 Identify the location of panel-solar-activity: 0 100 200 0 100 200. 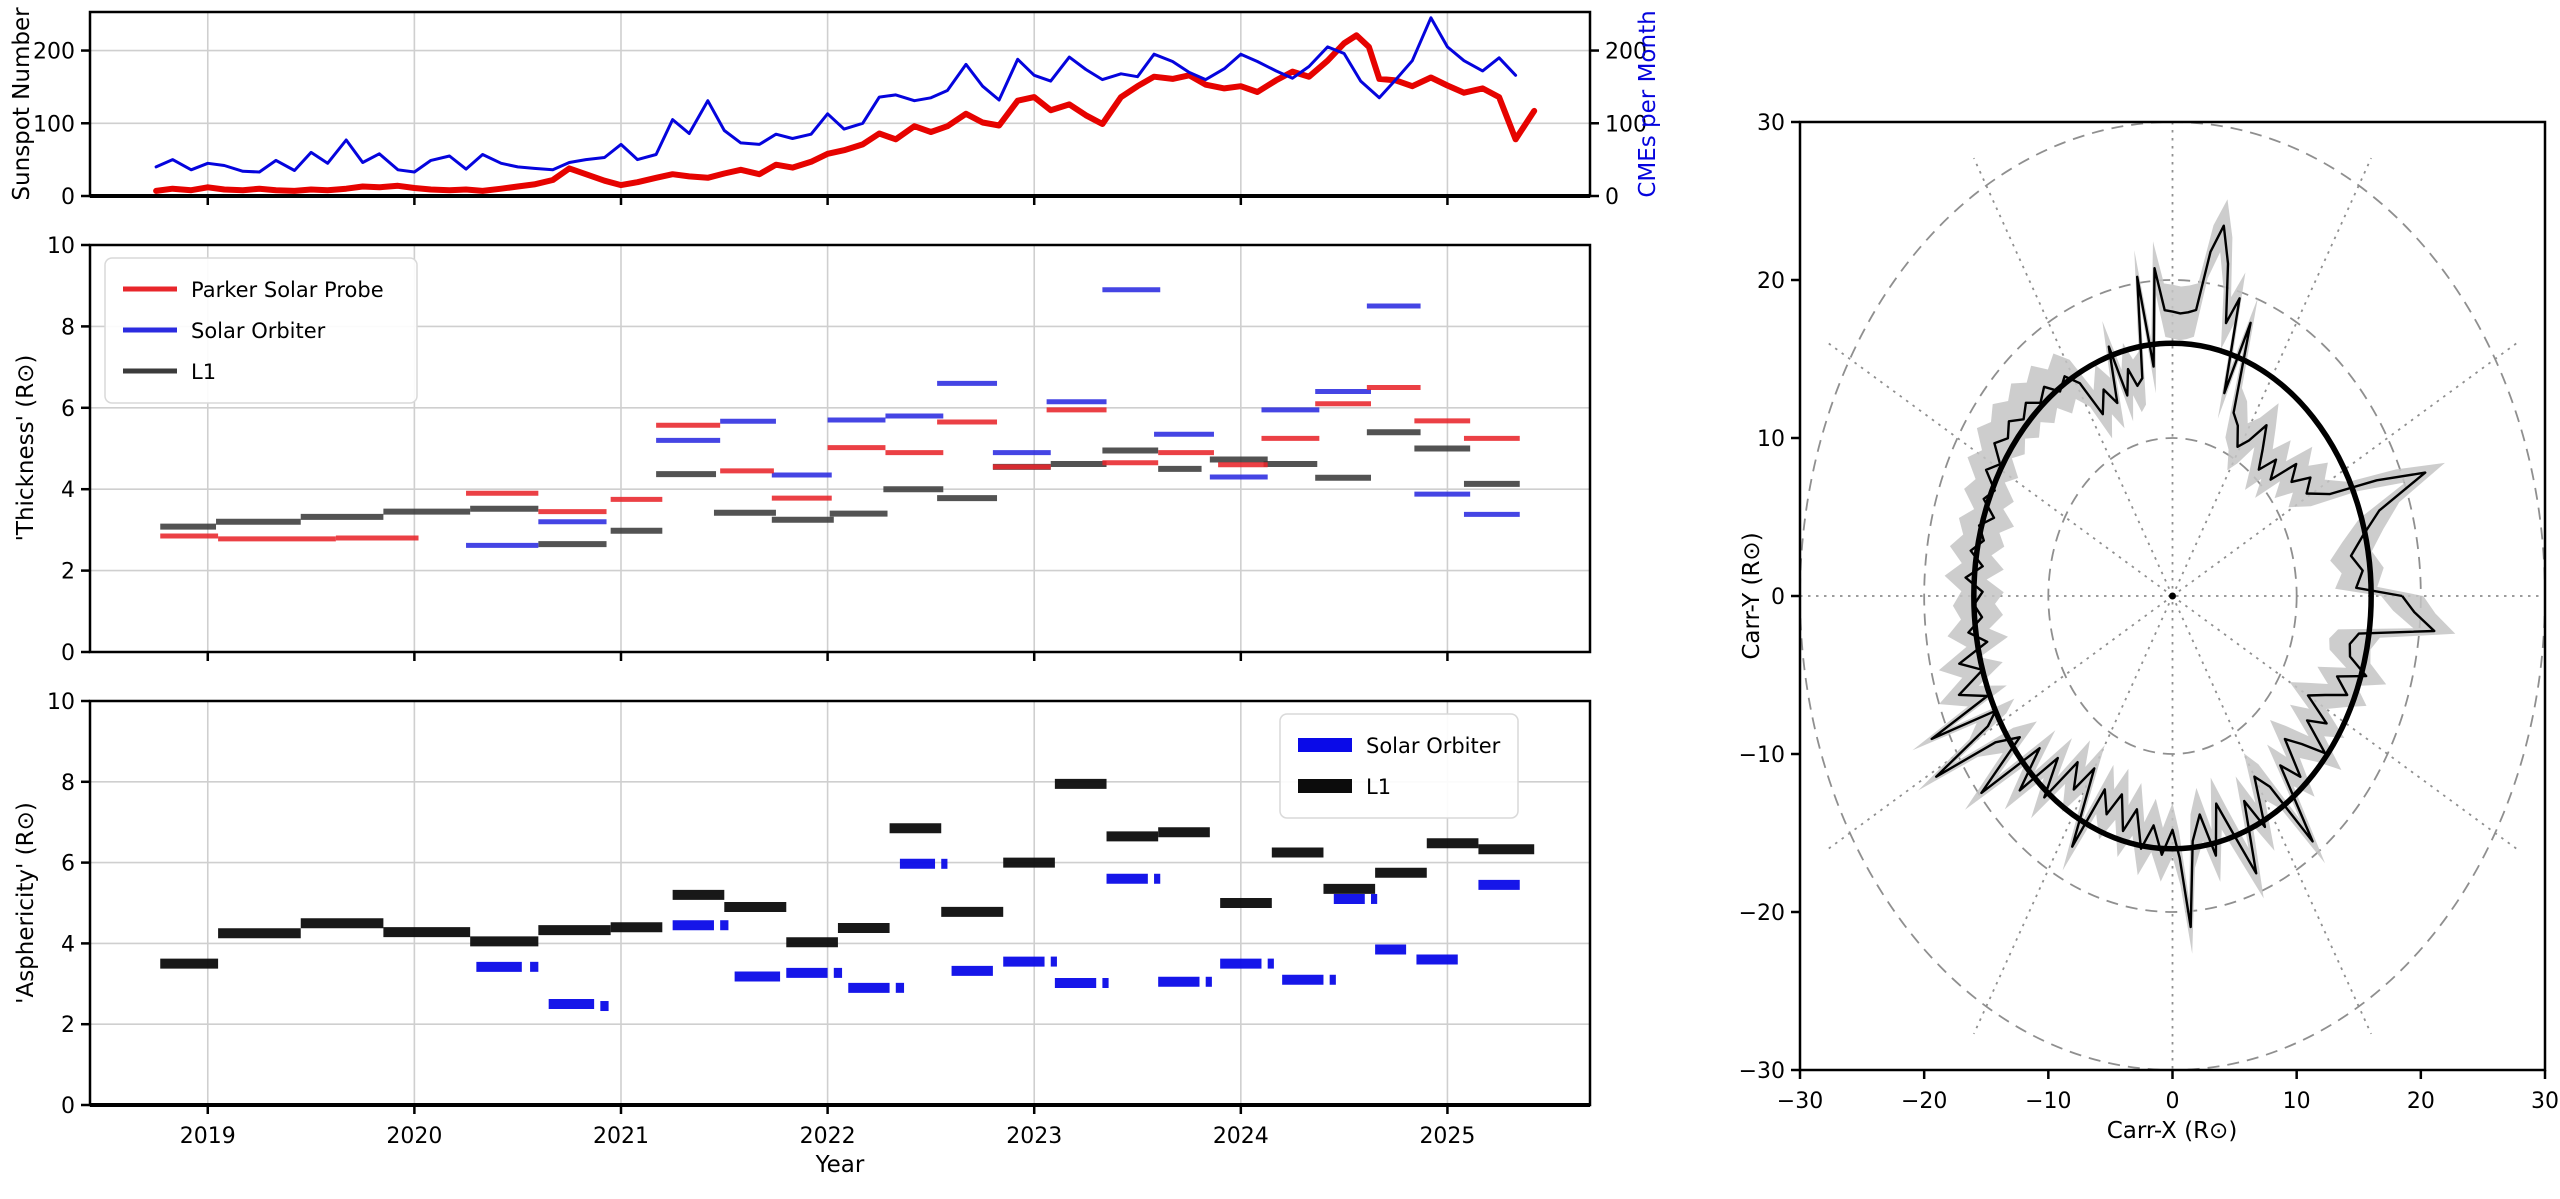
(840, 110).